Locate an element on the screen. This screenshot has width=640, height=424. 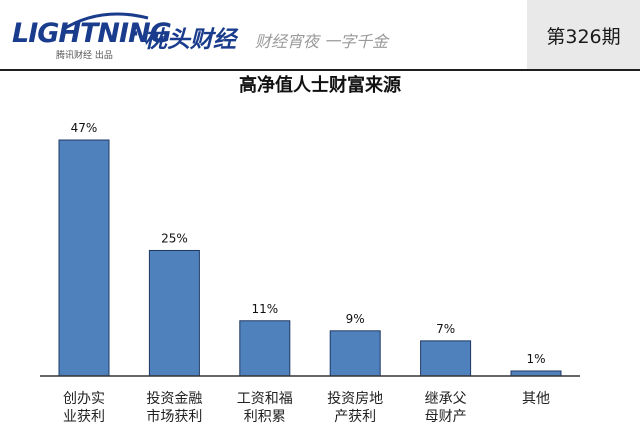
data-label-6: 1% is located at coordinates (535, 359).